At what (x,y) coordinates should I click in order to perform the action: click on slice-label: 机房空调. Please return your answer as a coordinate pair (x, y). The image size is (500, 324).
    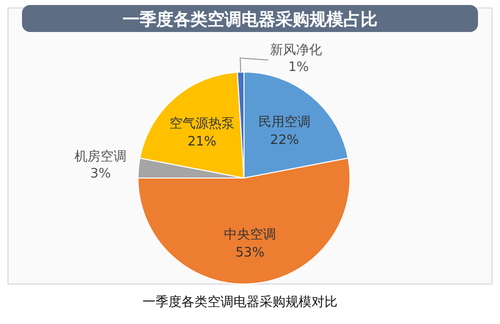
    Looking at the image, I should click on (100, 156).